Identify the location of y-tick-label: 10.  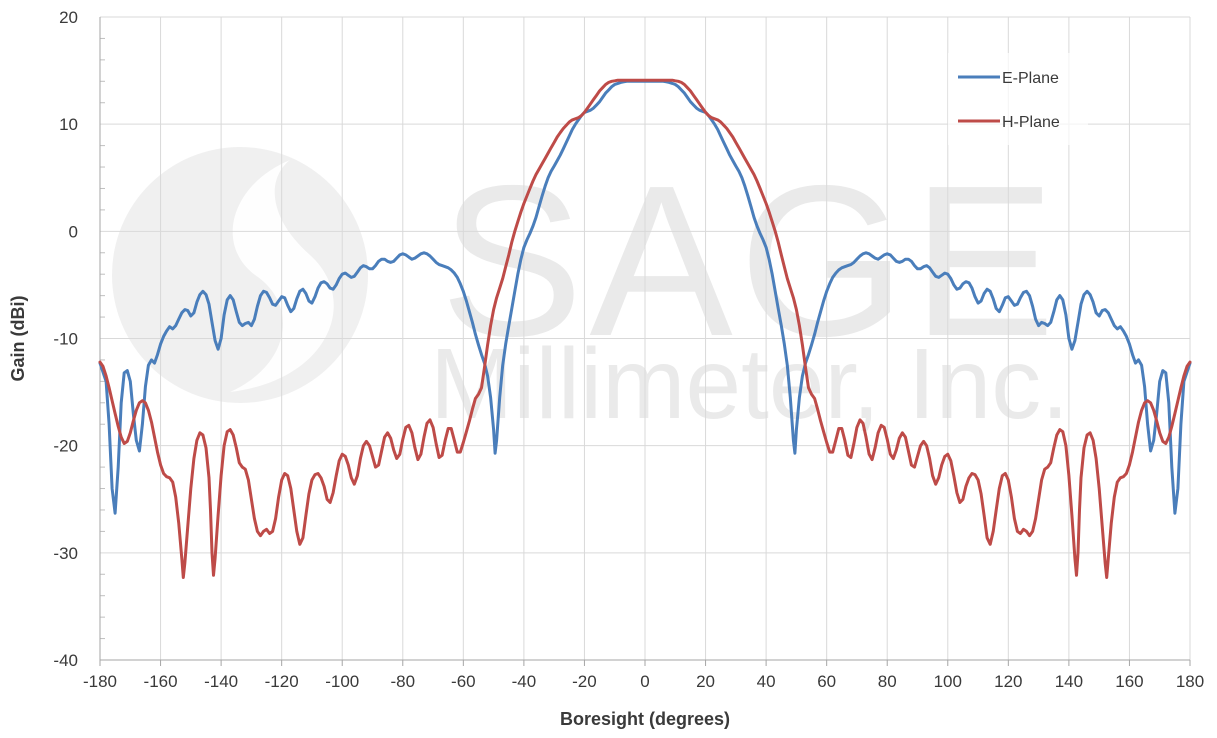
(68, 124).